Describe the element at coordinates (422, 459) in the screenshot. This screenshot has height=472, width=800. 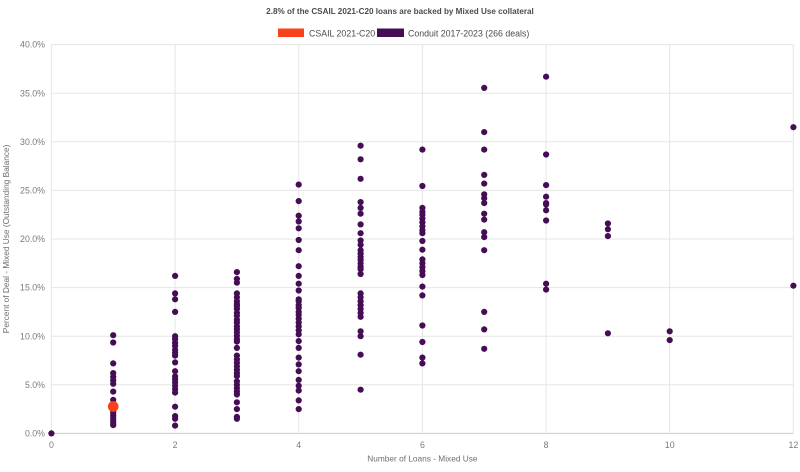
I see `svg-text: Number of Loans - Mixed Use` at that location.